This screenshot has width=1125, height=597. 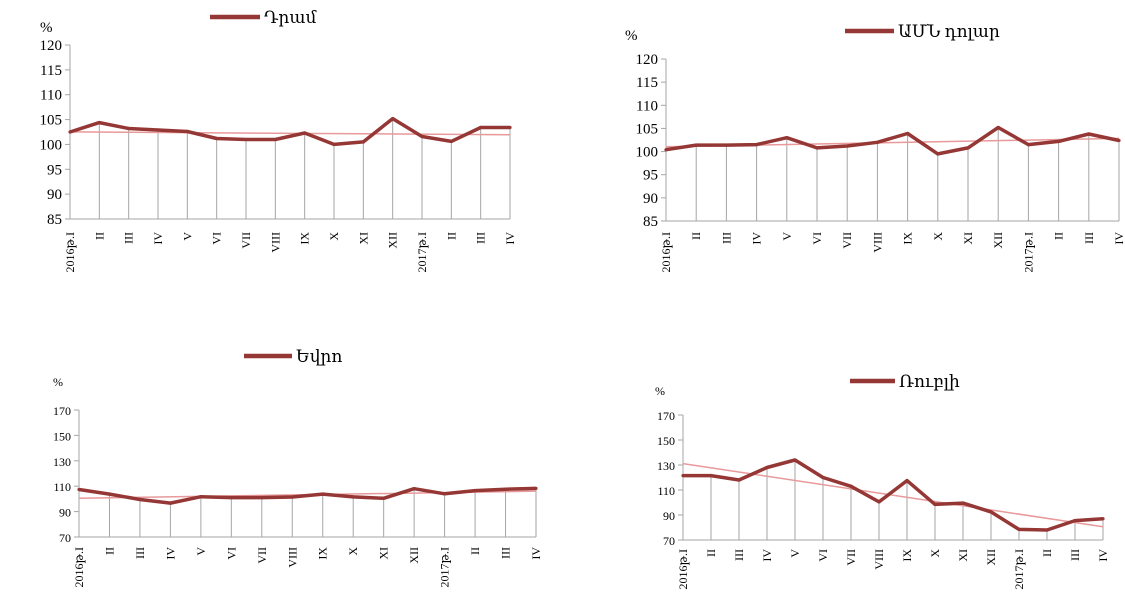 I want to click on y-tick-label: 100, so click(x=51, y=145).